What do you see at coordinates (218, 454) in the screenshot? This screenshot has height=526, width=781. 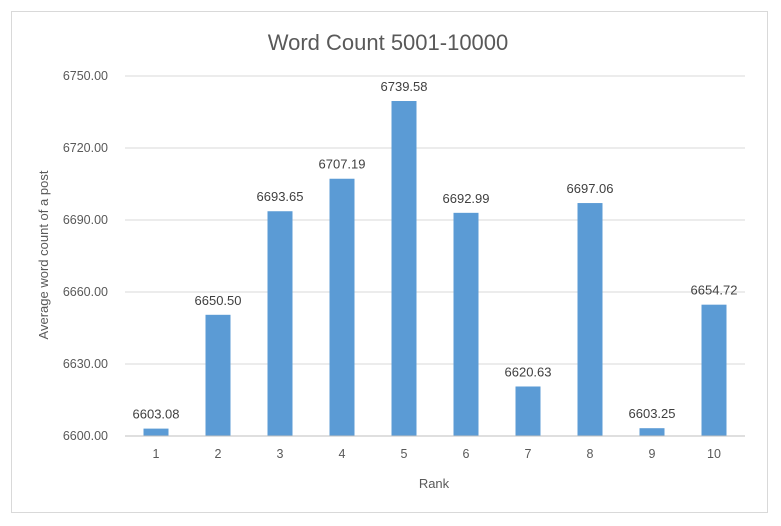 I see `x-tick-label: 2` at bounding box center [218, 454].